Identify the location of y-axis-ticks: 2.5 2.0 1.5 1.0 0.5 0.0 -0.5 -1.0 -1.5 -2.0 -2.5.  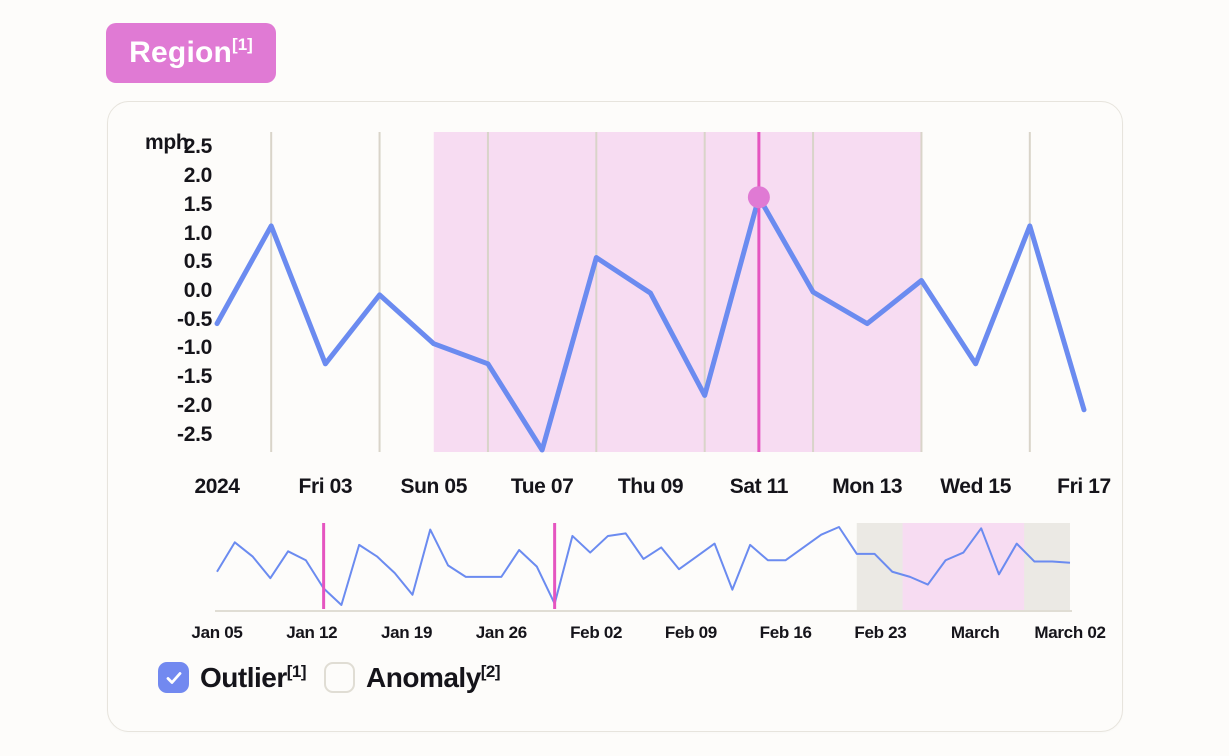
(160, 312).